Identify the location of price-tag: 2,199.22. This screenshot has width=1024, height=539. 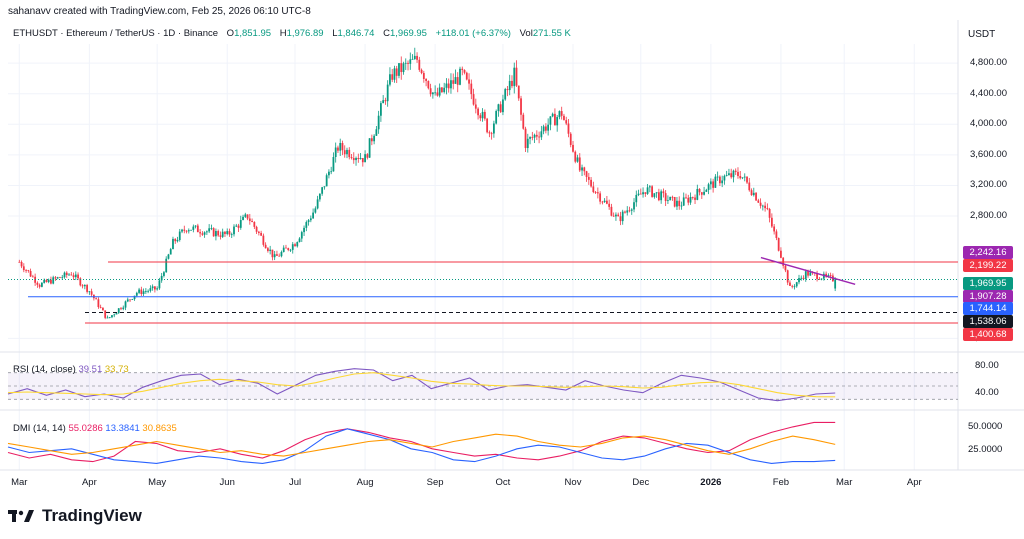
(988, 265).